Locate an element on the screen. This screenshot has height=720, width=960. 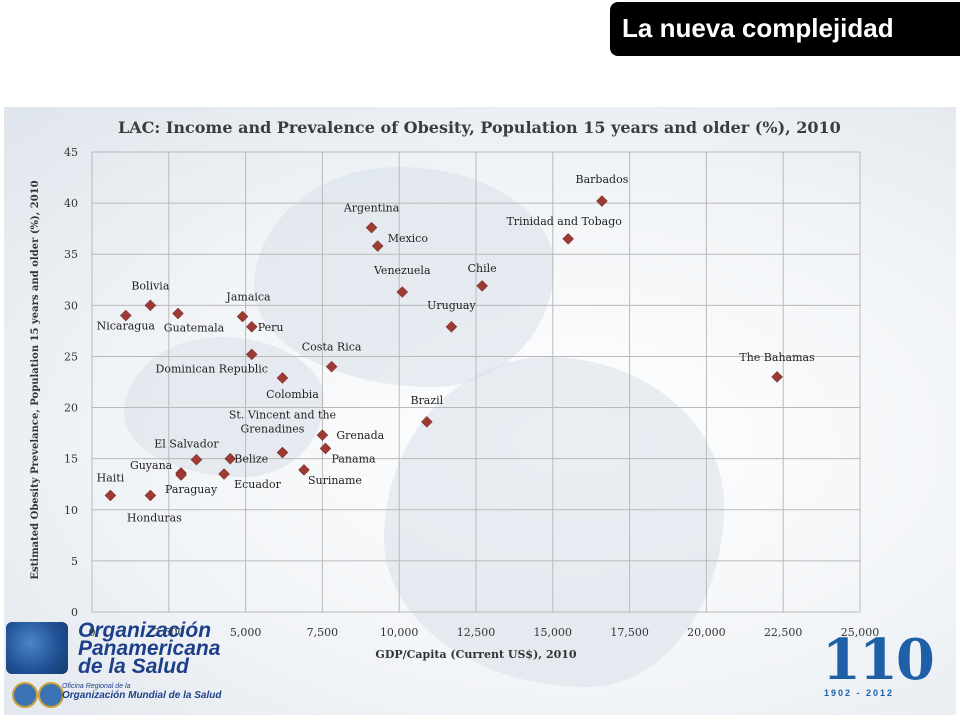
y-tick-label: 0 is located at coordinates (74, 612).